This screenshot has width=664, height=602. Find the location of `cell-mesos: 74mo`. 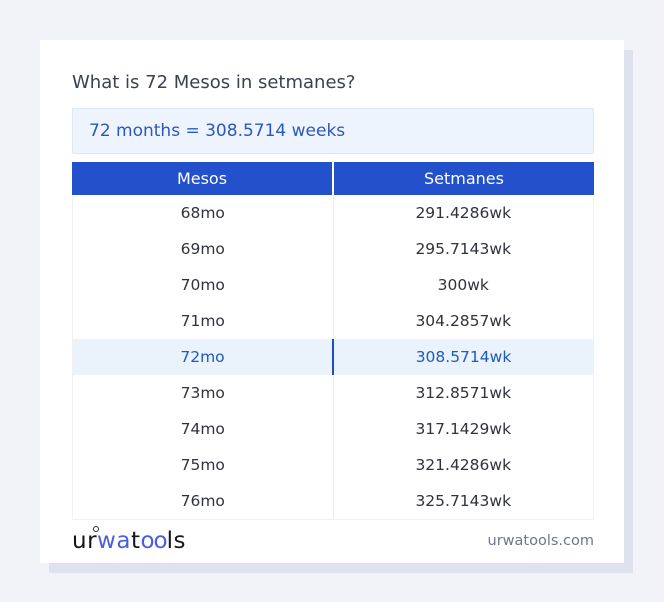

cell-mesos: 74mo is located at coordinates (203, 429).